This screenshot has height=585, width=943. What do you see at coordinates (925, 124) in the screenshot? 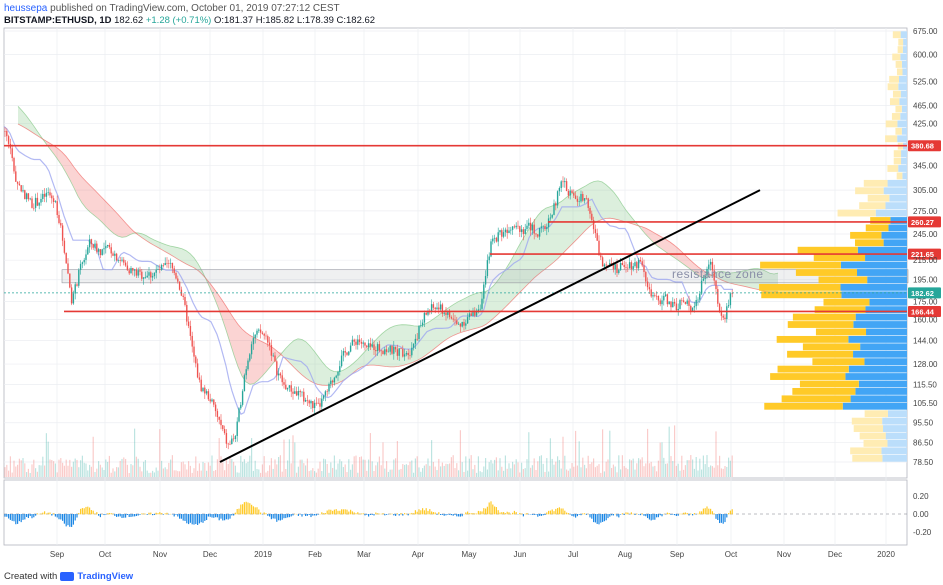
I see `price-tick-label: 425.00` at bounding box center [925, 124].